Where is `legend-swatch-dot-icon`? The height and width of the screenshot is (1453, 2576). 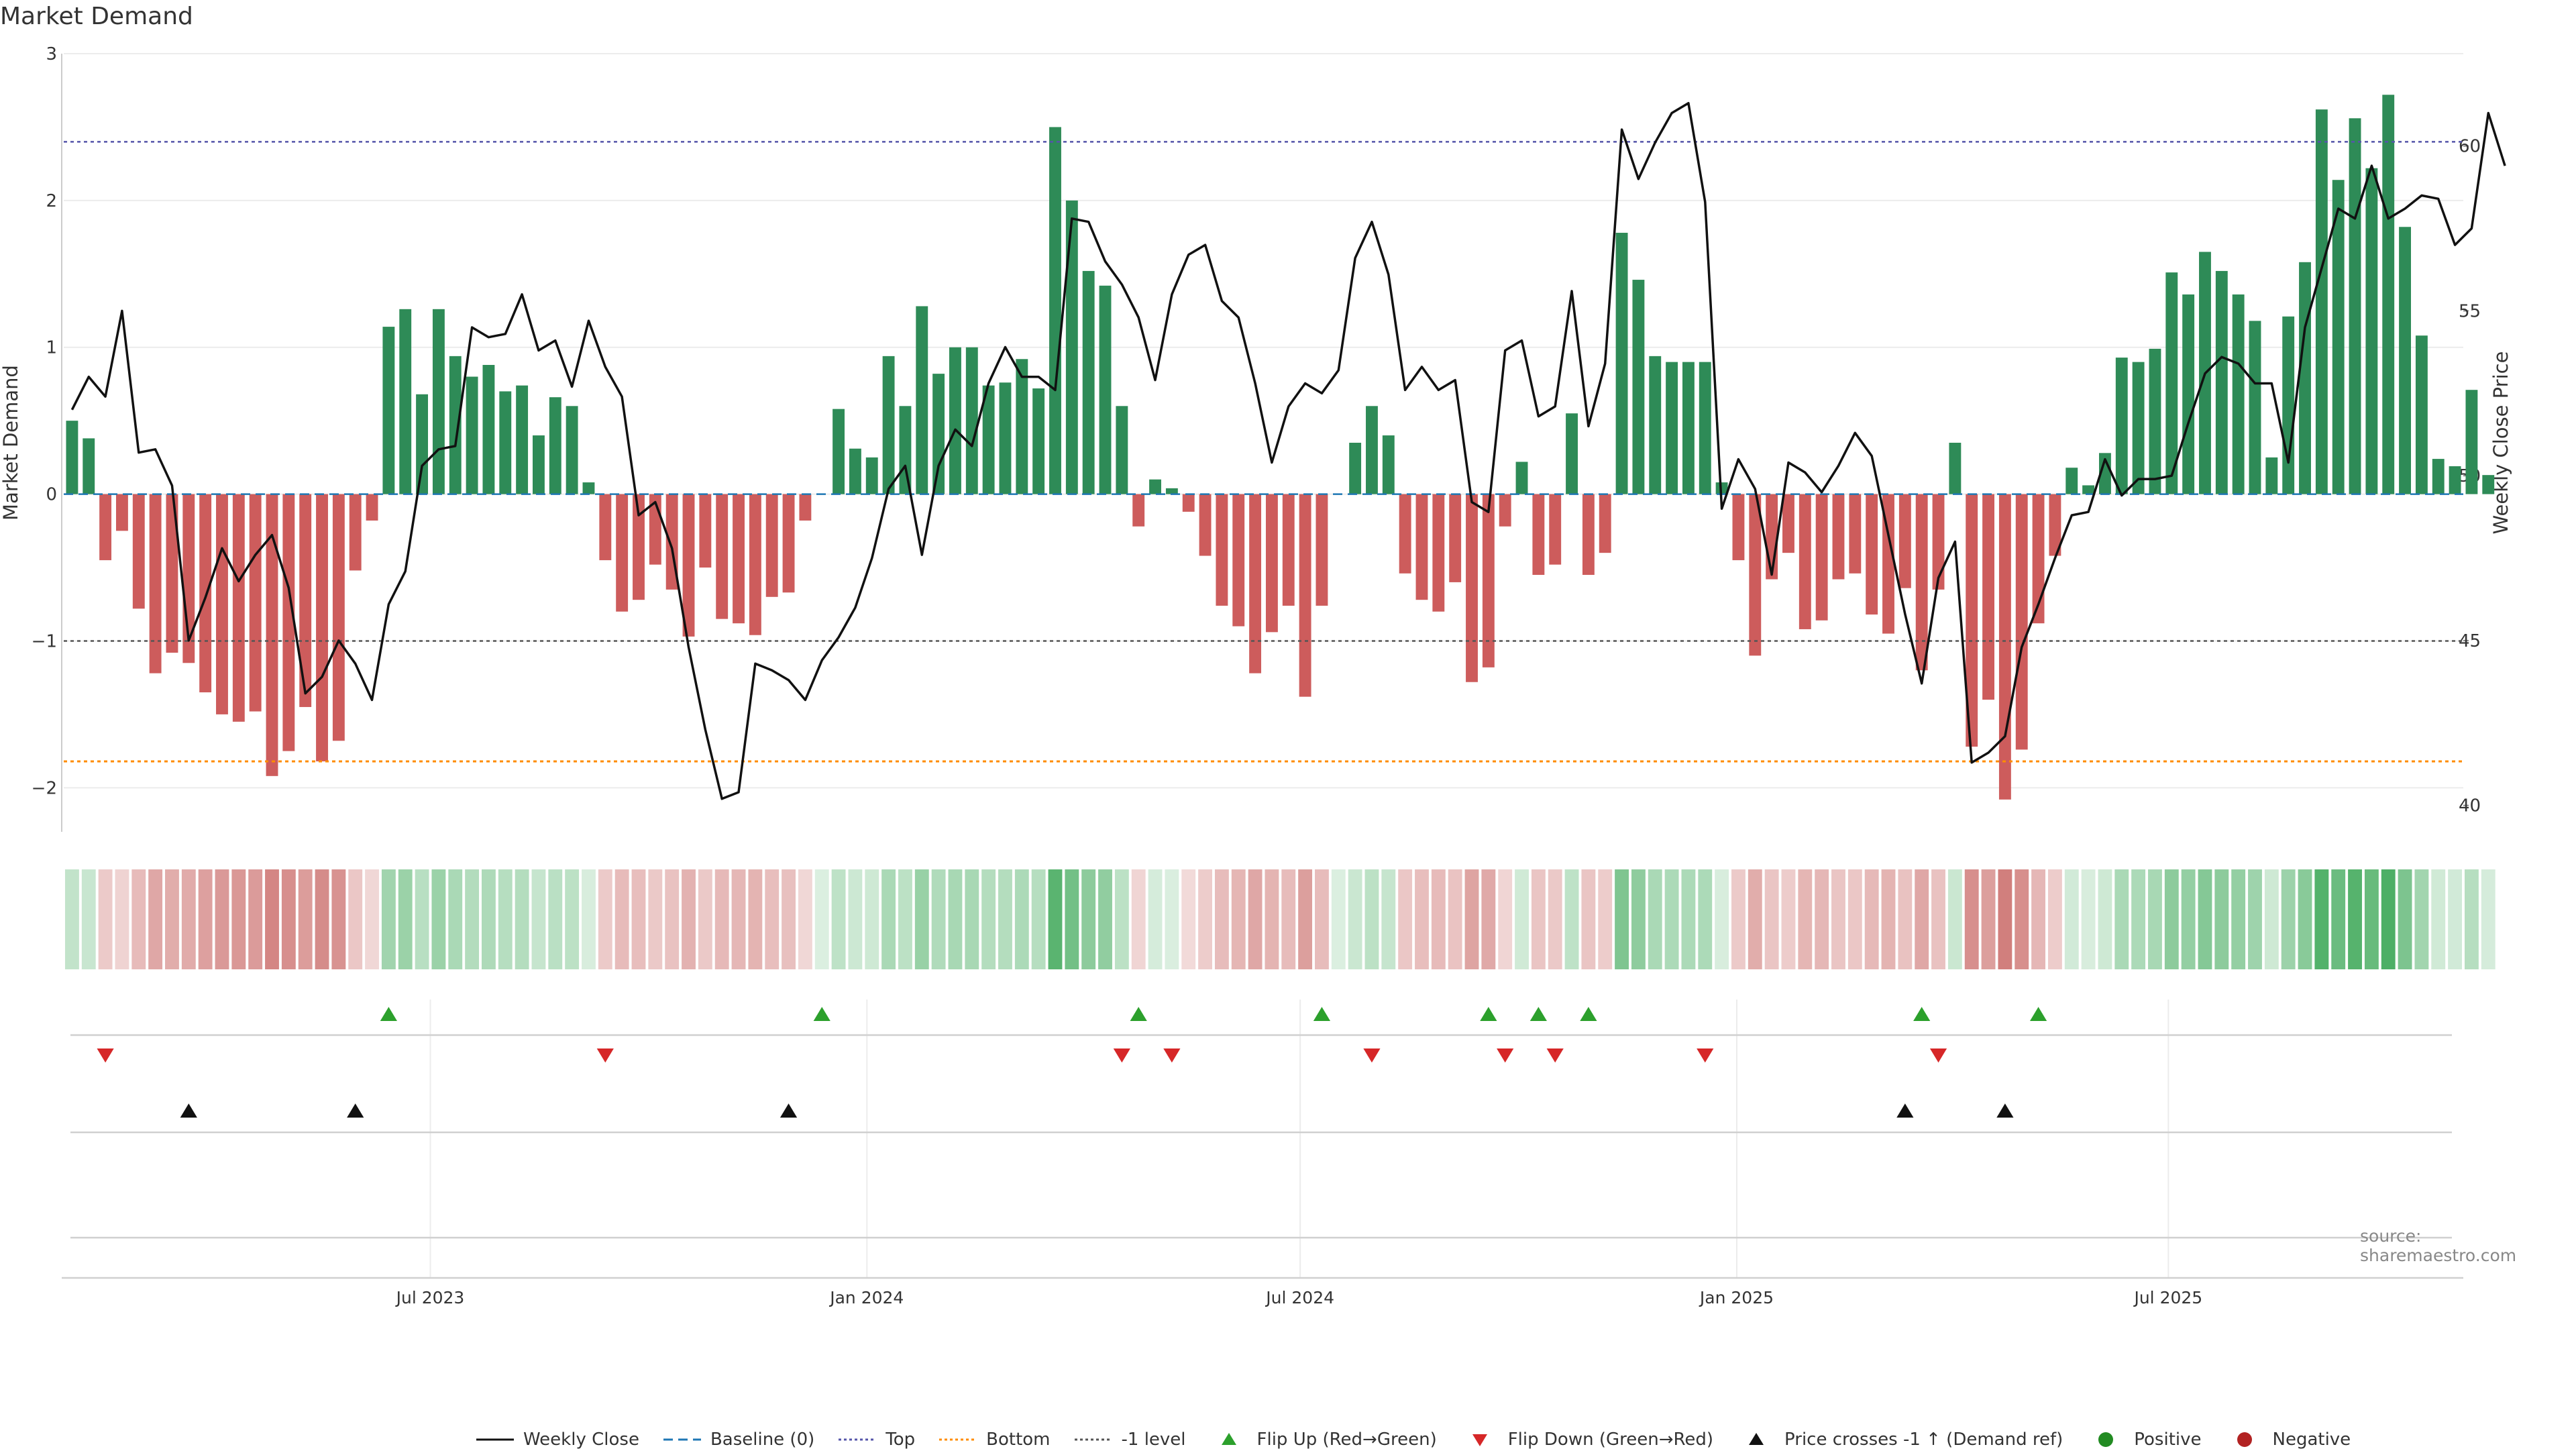 legend-swatch-dot-icon is located at coordinates (958, 1440).